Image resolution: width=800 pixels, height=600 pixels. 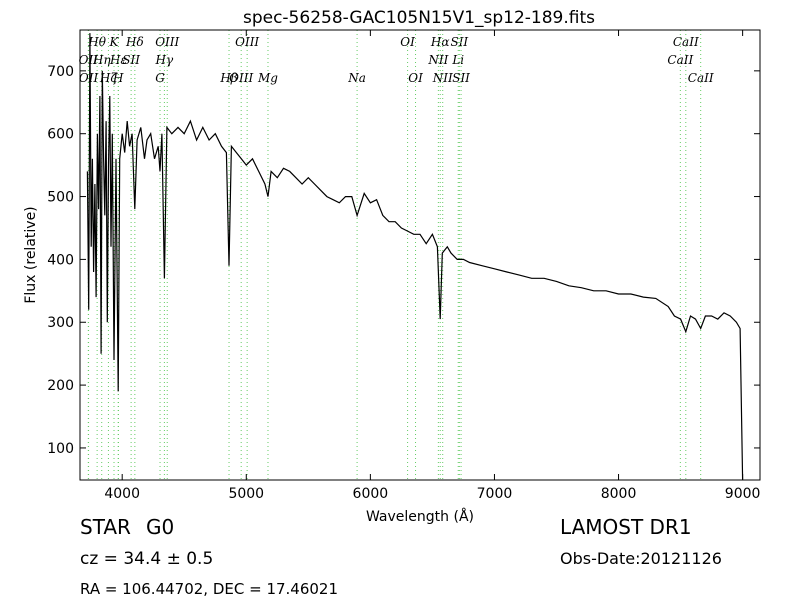 What do you see at coordinates (246, 494) in the screenshot?
I see `x-tick-label: 5000` at bounding box center [246, 494].